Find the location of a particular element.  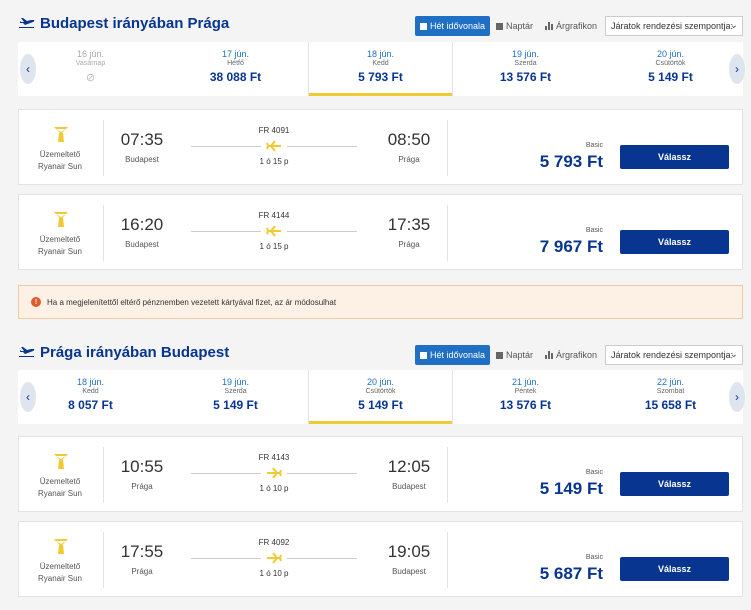

date-tab: 22 jún. Szombat 15 658 Ft is located at coordinates (670, 394).